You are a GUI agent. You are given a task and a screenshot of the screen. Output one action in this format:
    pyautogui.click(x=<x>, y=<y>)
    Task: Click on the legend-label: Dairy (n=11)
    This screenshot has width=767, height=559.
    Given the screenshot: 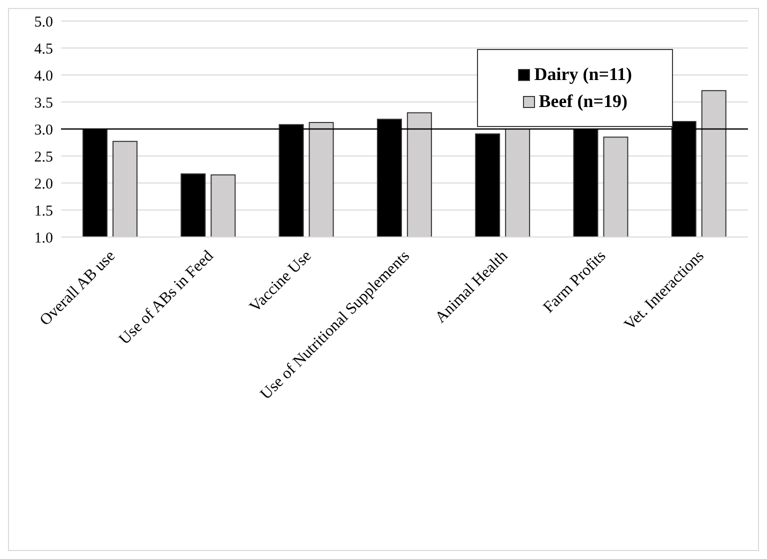 What is the action you would take?
    pyautogui.click(x=583, y=74)
    